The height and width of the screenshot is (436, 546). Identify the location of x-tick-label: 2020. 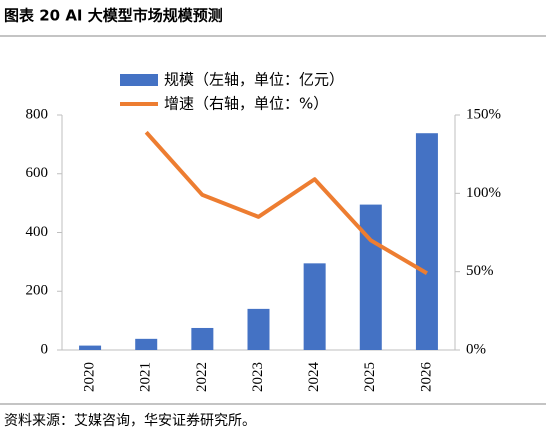
(90, 377).